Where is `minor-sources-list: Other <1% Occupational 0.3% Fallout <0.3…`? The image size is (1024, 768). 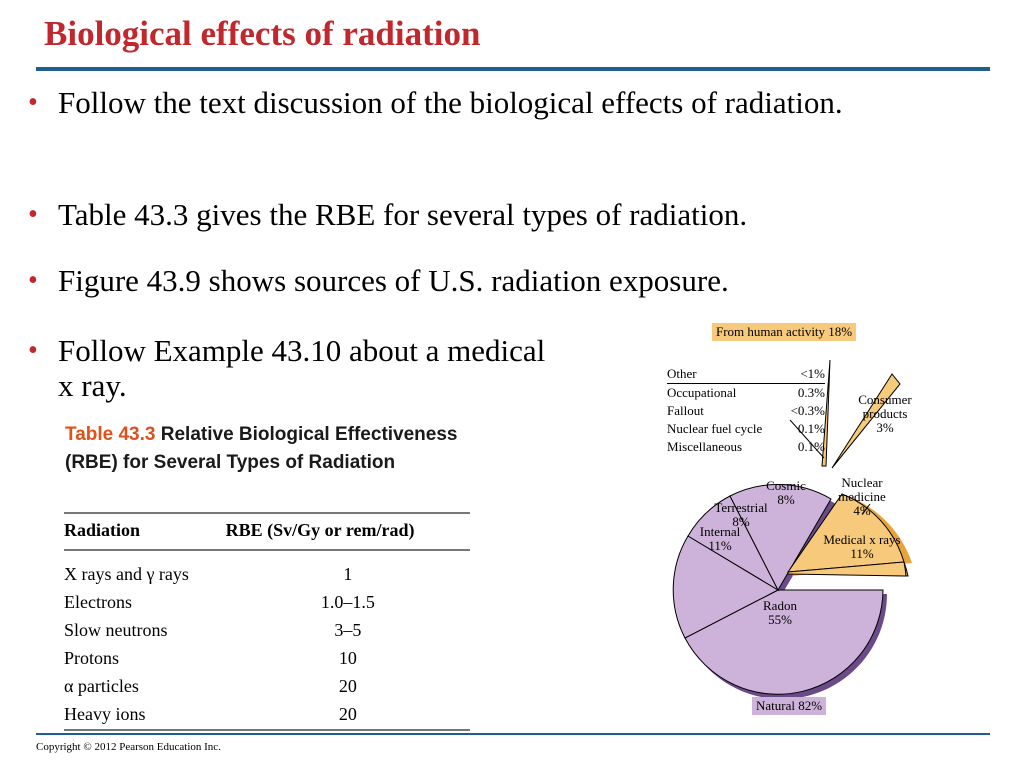
minor-sources-list: Other <1% Occupational 0.3% Fallout <0.3… is located at coordinates (746, 410).